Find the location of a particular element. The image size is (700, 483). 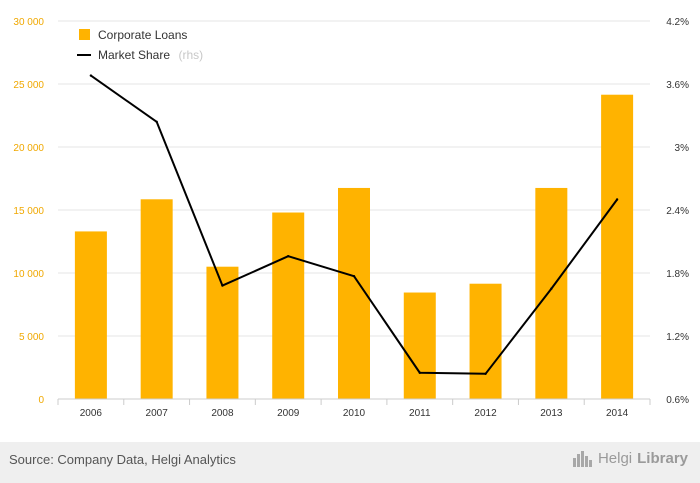

x-axis-label: 2014 is located at coordinates (617, 413).